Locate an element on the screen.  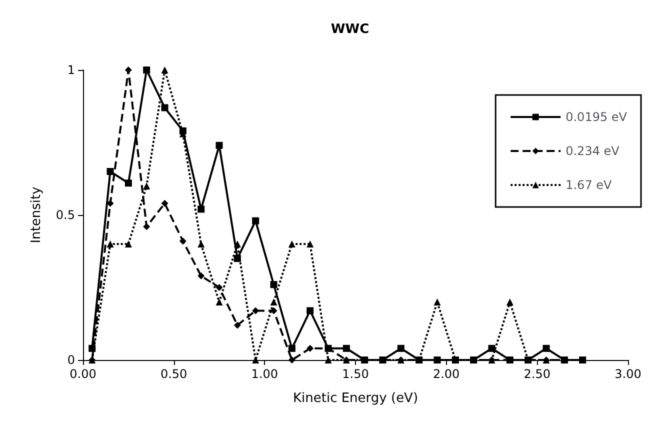
y-tick-label: 1 is located at coordinates (71, 70).